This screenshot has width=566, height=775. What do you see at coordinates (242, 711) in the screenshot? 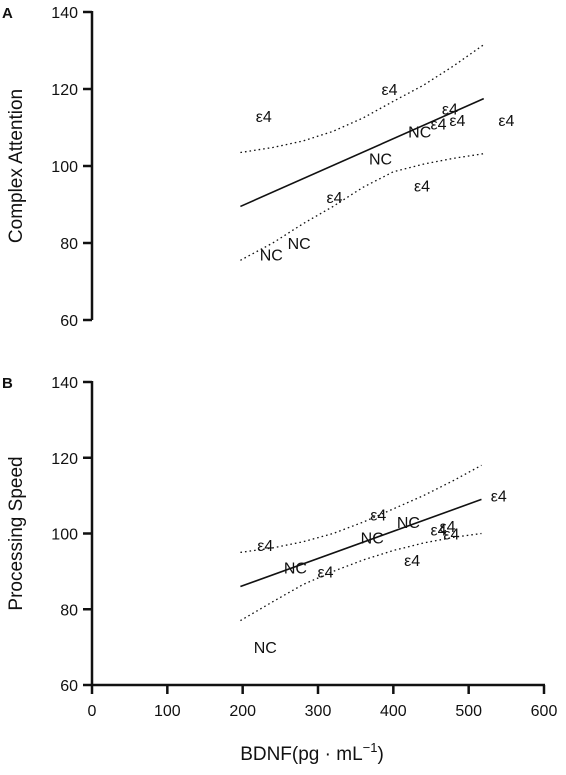
I see `x-tick-label: 200` at bounding box center [242, 711].